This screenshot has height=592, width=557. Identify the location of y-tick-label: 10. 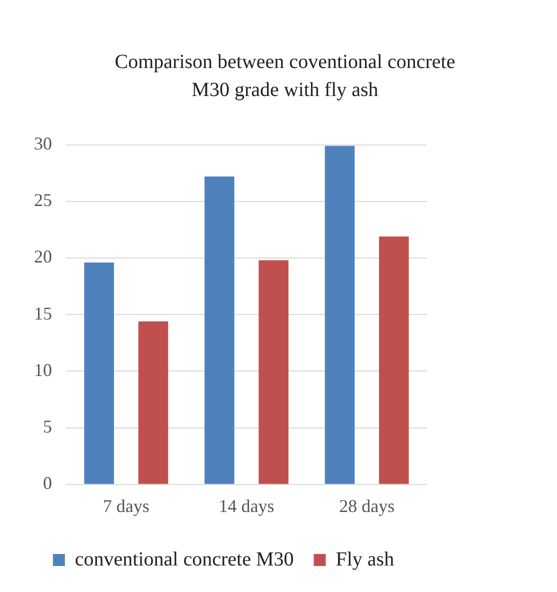
(43, 370).